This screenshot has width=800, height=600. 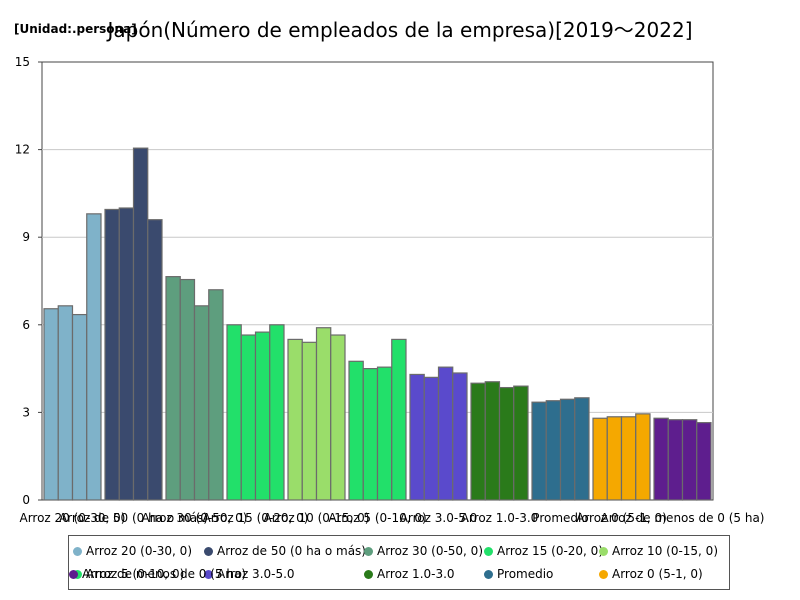 What do you see at coordinates (194, 518) in the screenshot?
I see `x-tick-label: Arroz 30 (0-50, 0)` at bounding box center [194, 518].